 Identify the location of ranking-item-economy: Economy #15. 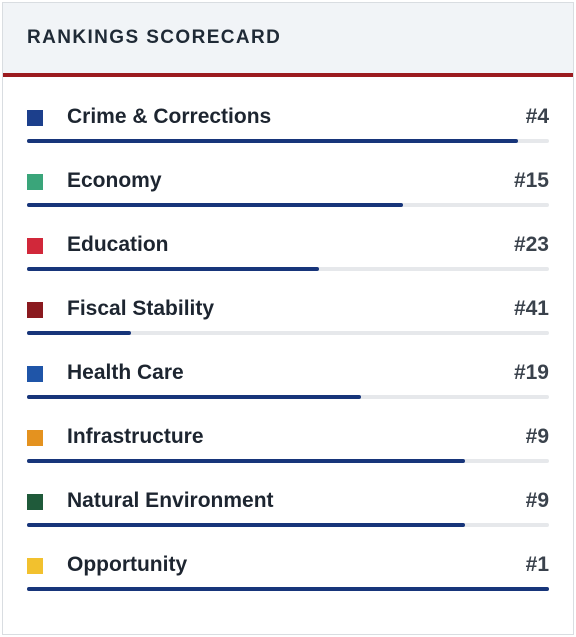
(288, 195).